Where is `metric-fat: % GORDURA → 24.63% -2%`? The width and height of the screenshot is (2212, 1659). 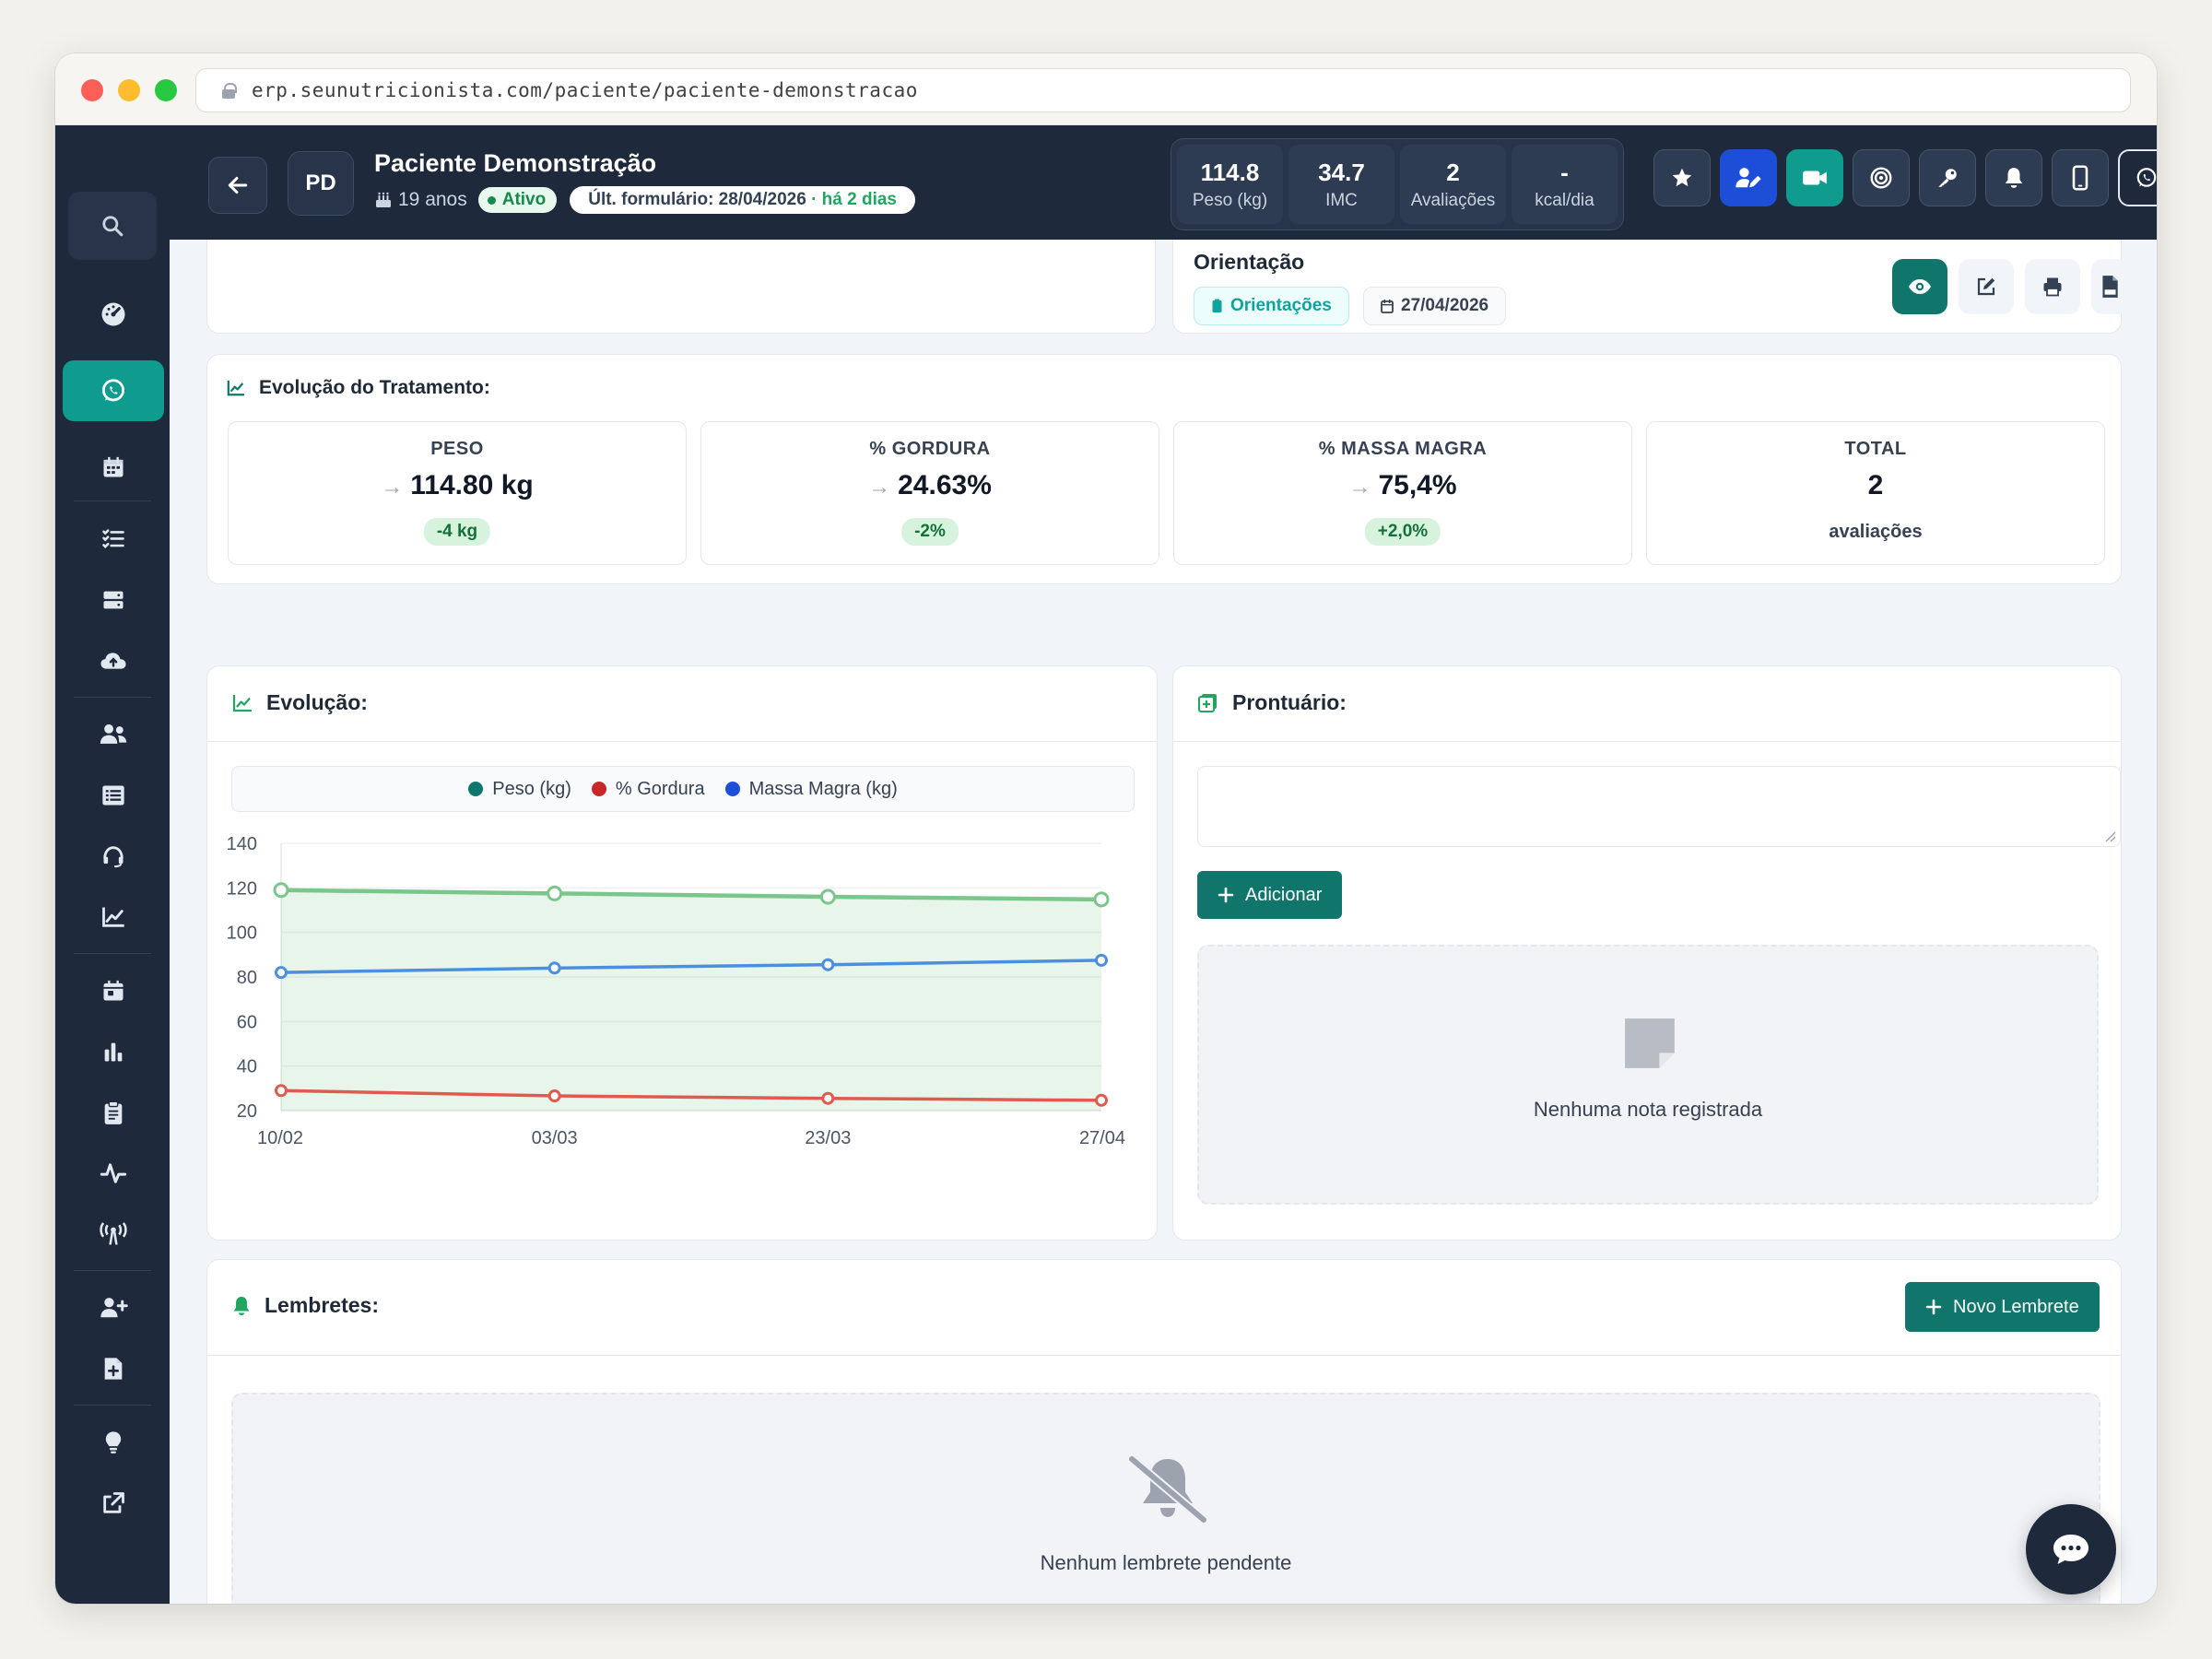 metric-fat: % GORDURA → 24.63% -2% is located at coordinates (929, 493).